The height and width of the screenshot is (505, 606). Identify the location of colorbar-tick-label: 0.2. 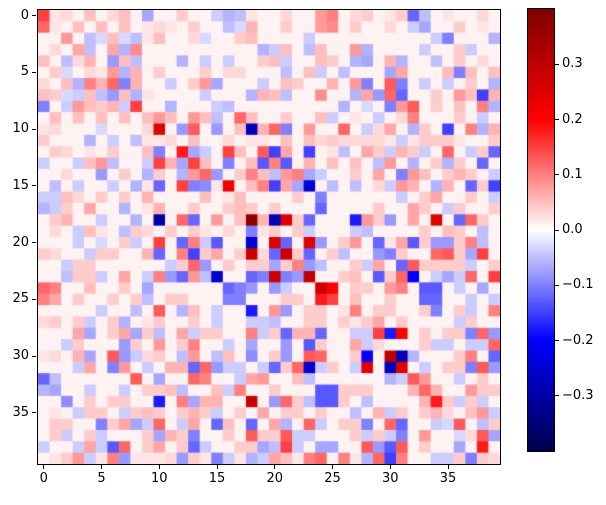
(572, 119).